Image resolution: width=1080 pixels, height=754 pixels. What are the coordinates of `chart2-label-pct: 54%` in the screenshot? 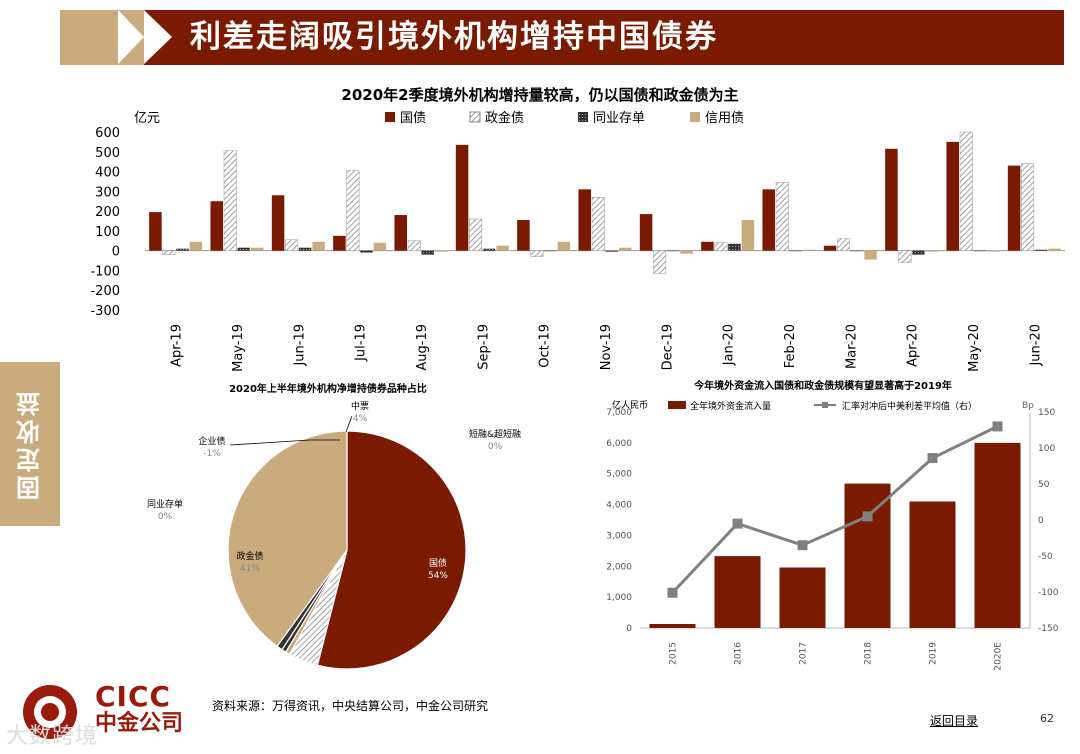 It's located at (438, 576).